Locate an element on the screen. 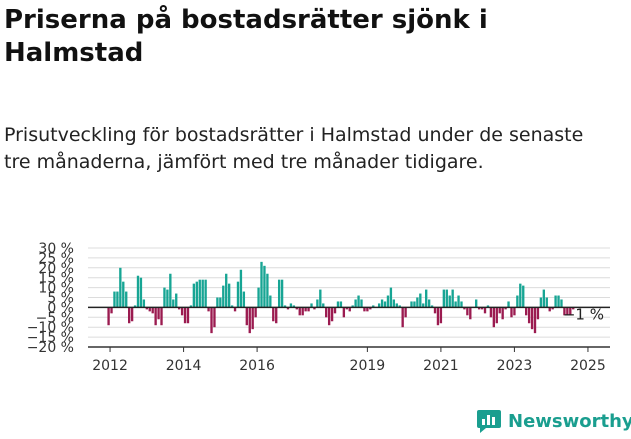  y-tick-label: 10 % is located at coordinates (56, 289).